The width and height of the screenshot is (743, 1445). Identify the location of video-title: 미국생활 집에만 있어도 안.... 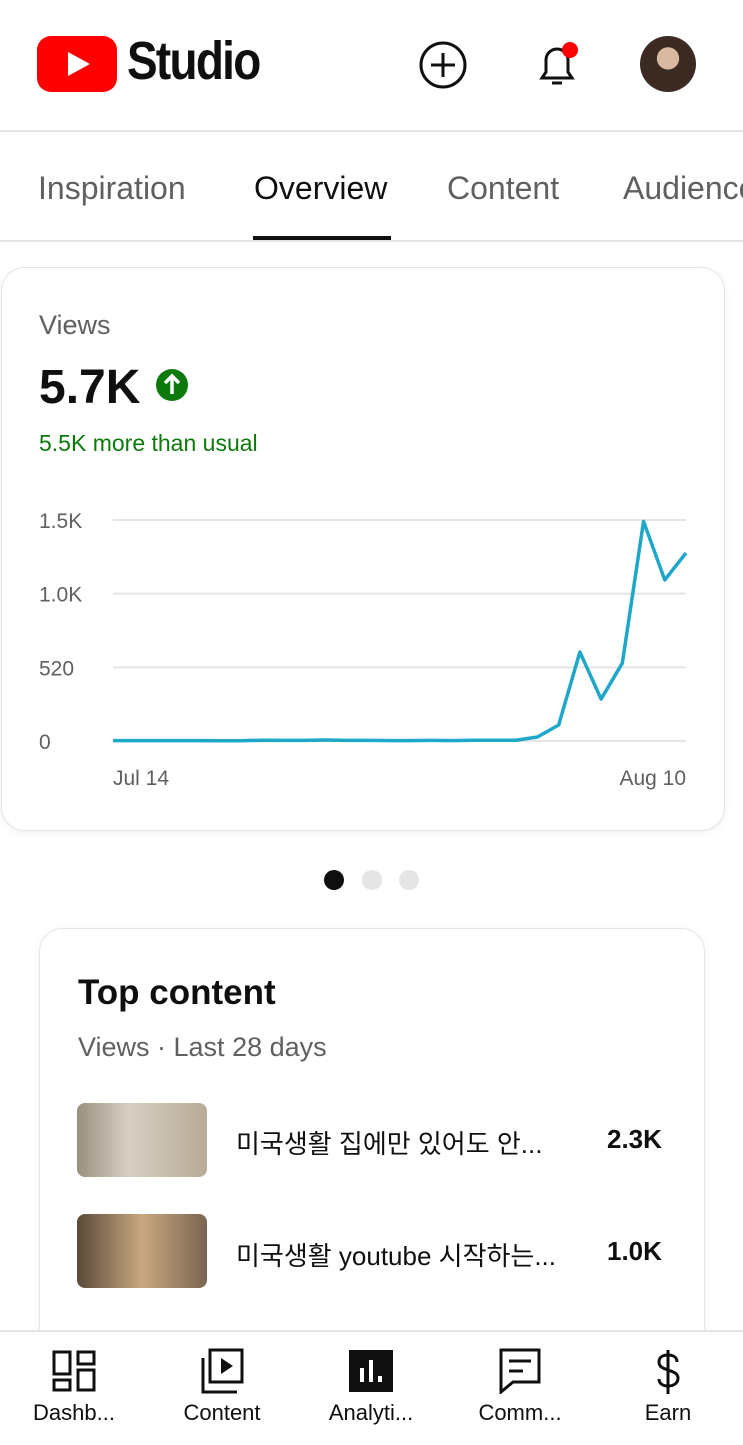
(389, 1144).